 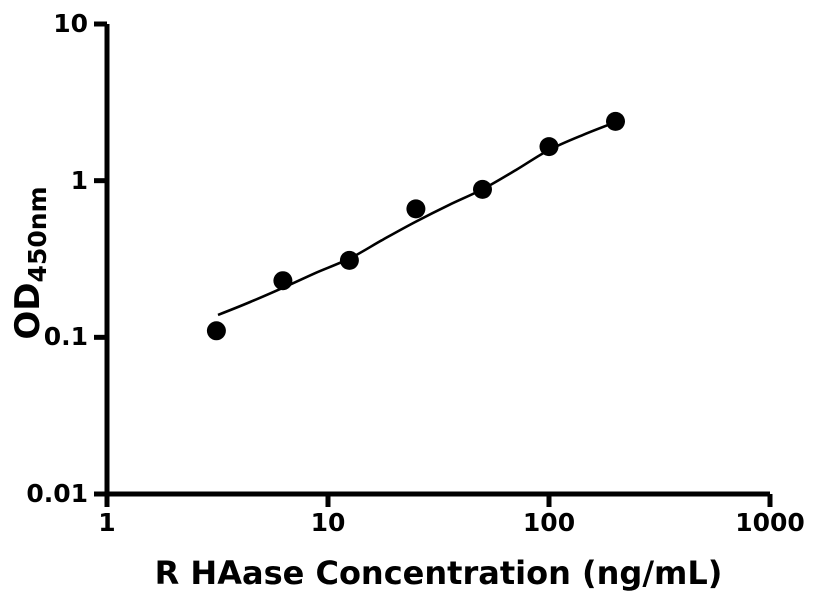 I want to click on x-tick-label: 1000, so click(x=770, y=522).